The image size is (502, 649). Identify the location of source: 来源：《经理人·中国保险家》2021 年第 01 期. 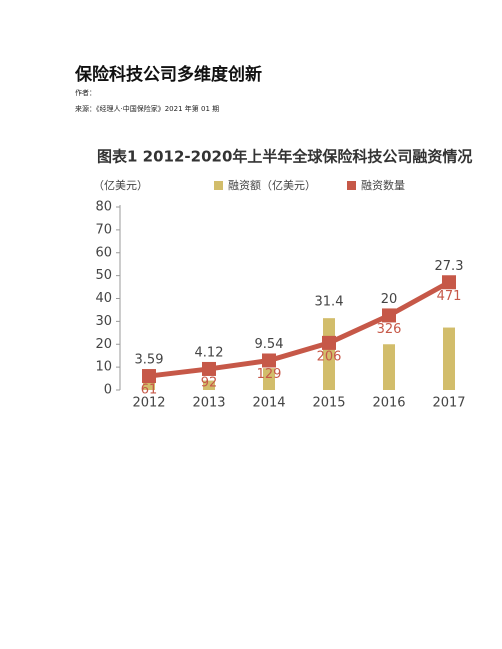
(147, 109).